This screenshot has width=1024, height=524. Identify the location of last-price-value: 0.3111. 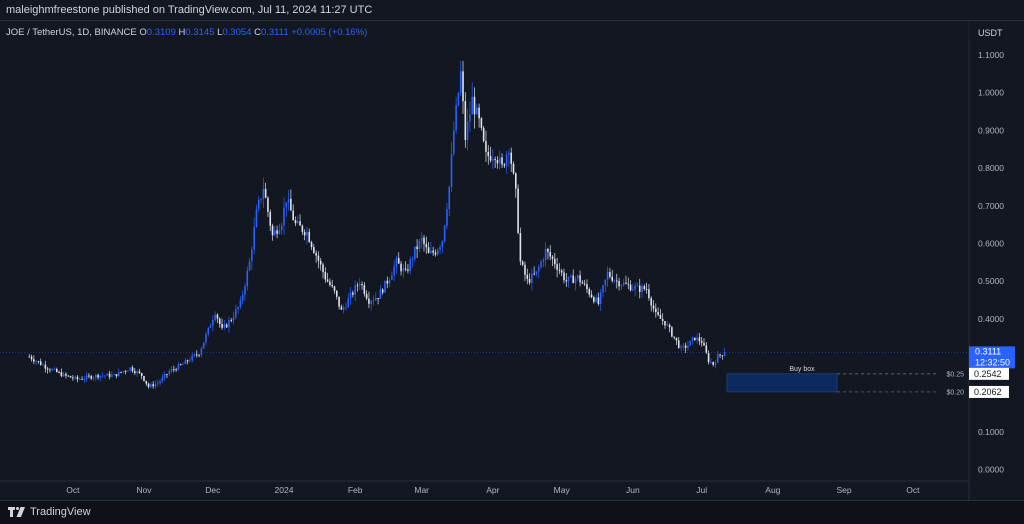
(988, 351).